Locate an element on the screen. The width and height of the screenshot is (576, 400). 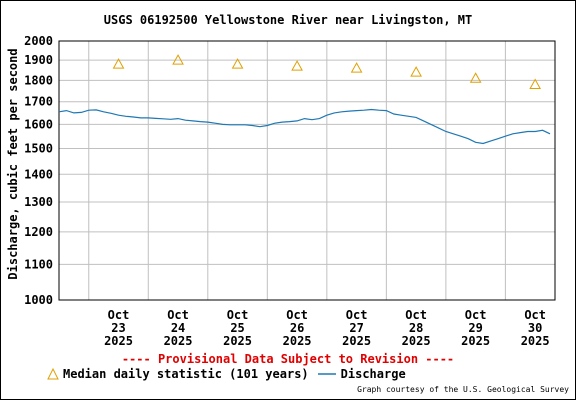
svg-text: 27 is located at coordinates (356, 328).